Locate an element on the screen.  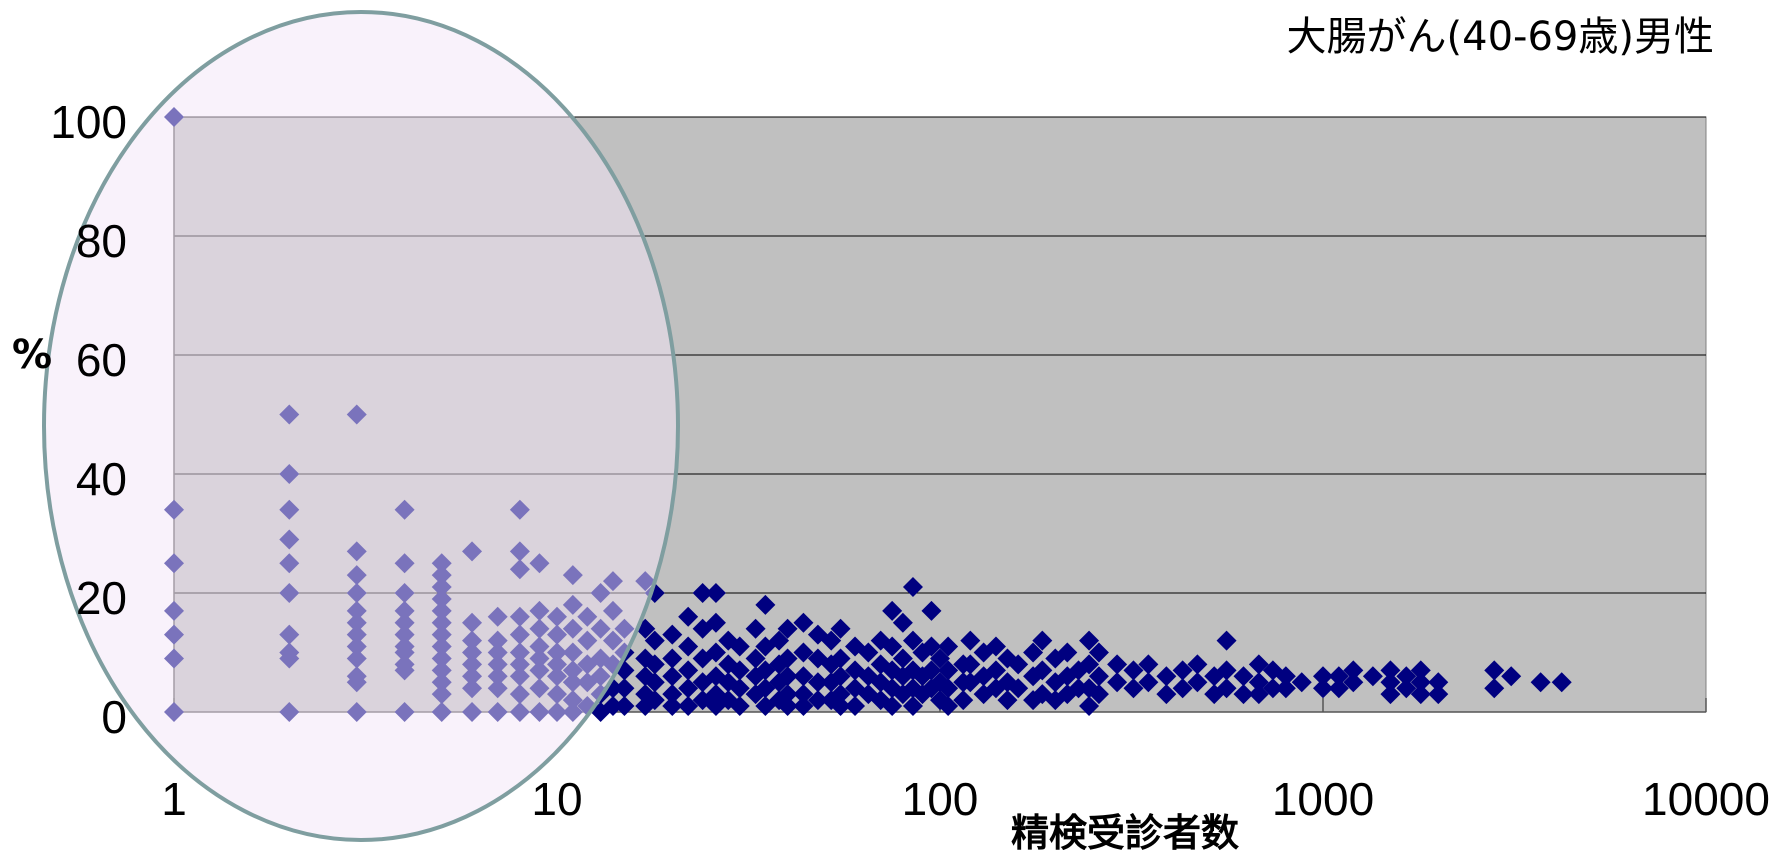
chart-title: 大腸がん(40-69歳)男性 is located at coordinates (1500, 37).